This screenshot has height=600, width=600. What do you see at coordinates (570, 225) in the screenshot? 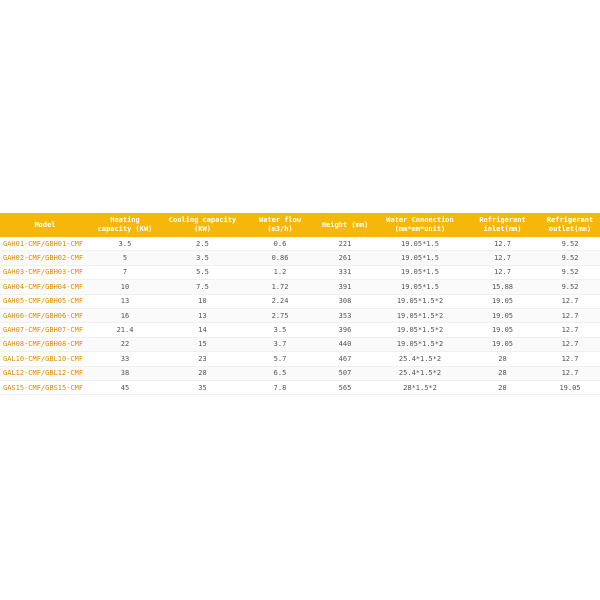
I see `header-cell: Refrigerant outlet(mm)` at bounding box center [570, 225].